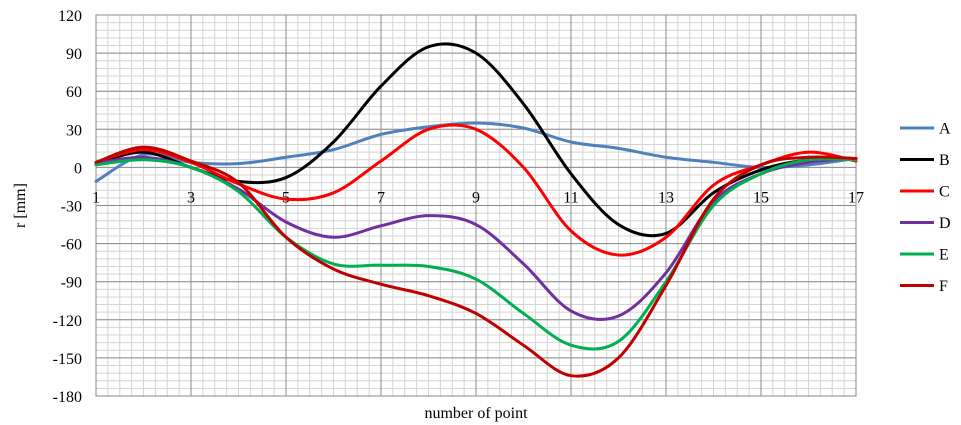  What do you see at coordinates (71, 245) in the screenshot?
I see `y-tick-label: -60` at bounding box center [71, 245].